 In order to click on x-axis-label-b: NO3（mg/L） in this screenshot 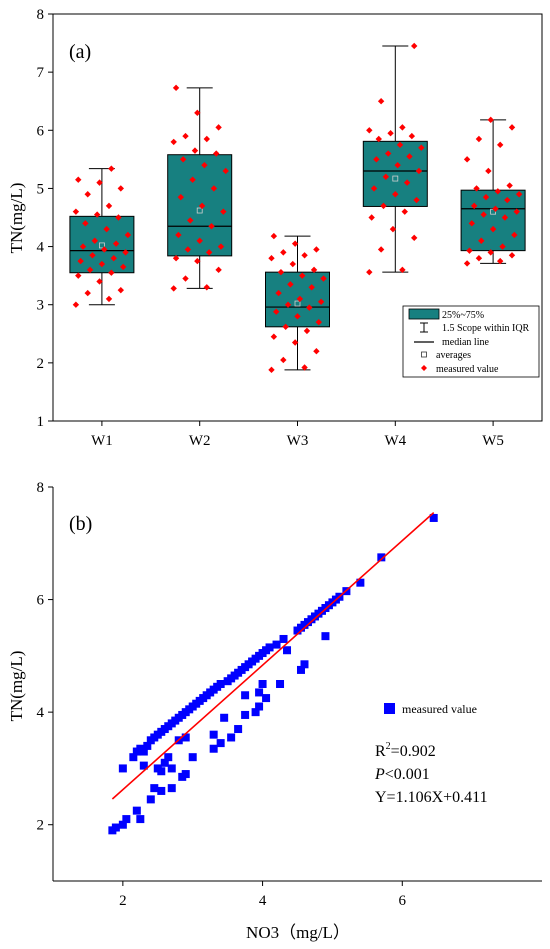, I will do `click(298, 932)`.